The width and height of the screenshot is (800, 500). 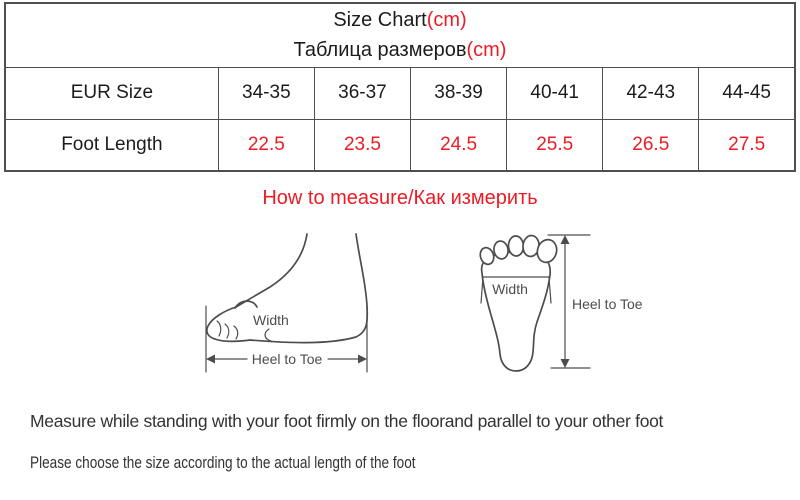 I want to click on foot-length-value: 27.5, so click(x=747, y=145).